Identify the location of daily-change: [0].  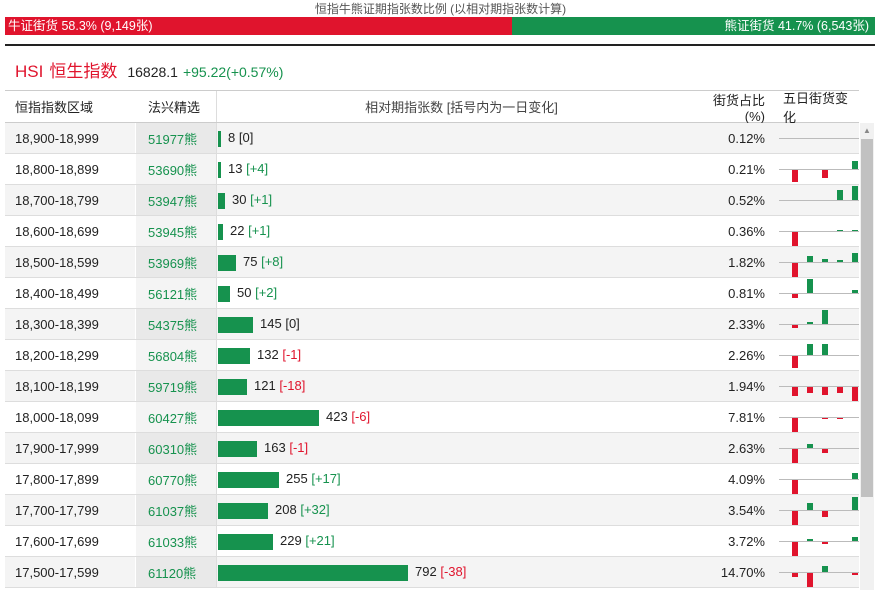
(292, 323).